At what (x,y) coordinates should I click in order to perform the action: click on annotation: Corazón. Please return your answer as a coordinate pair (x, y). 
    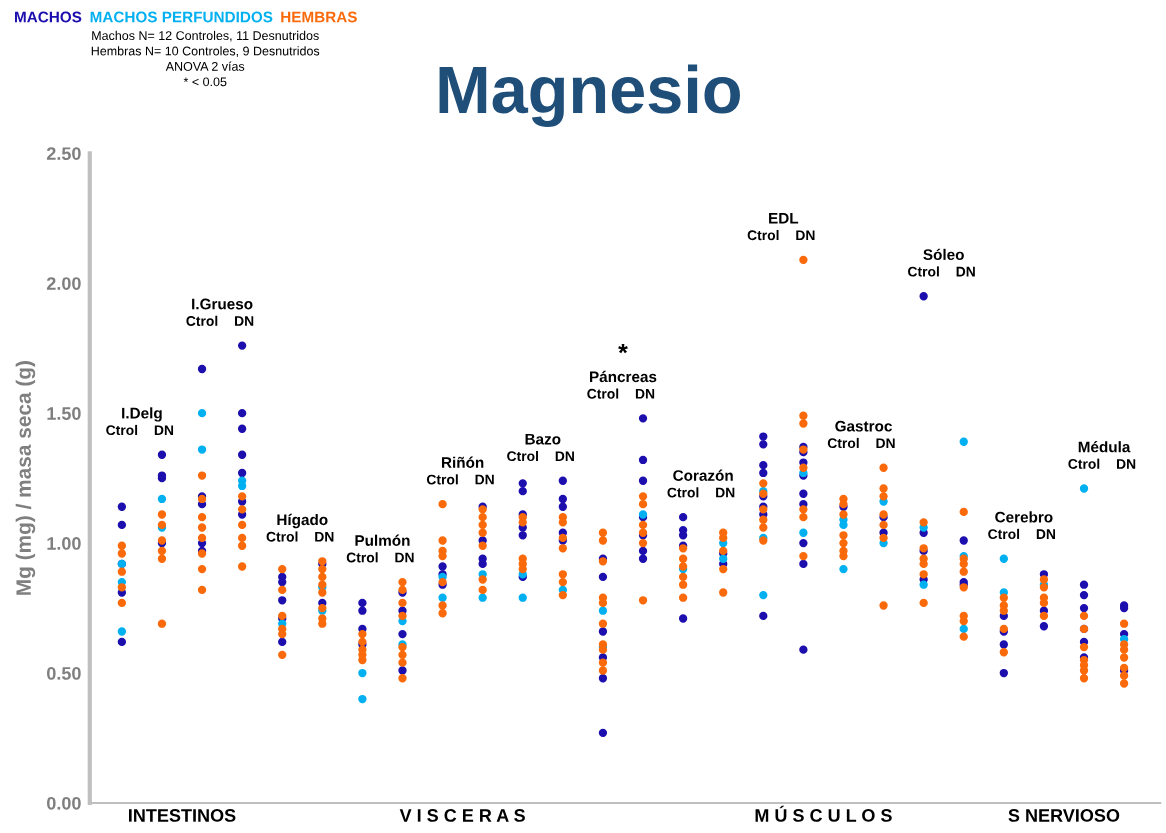
    Looking at the image, I should click on (703, 475).